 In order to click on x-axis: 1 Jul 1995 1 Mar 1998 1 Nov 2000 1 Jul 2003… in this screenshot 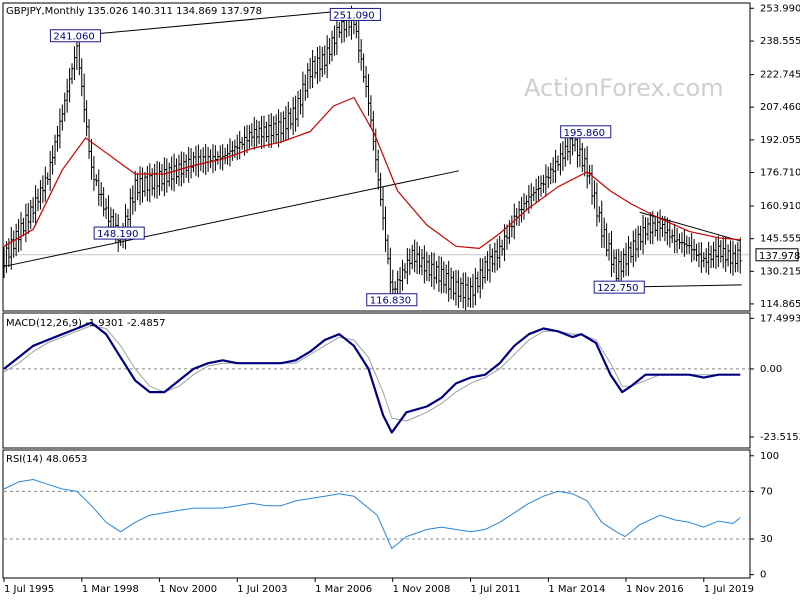, I will do `click(378, 586)`.